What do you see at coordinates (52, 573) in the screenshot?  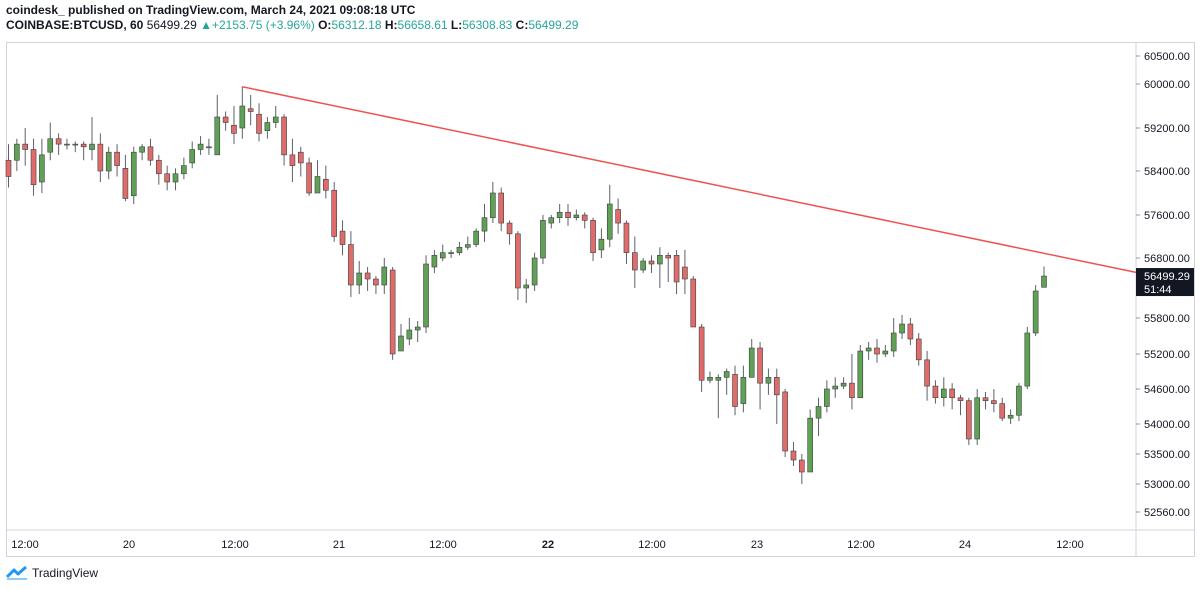 I see `tradingview-footer: TradingView` at bounding box center [52, 573].